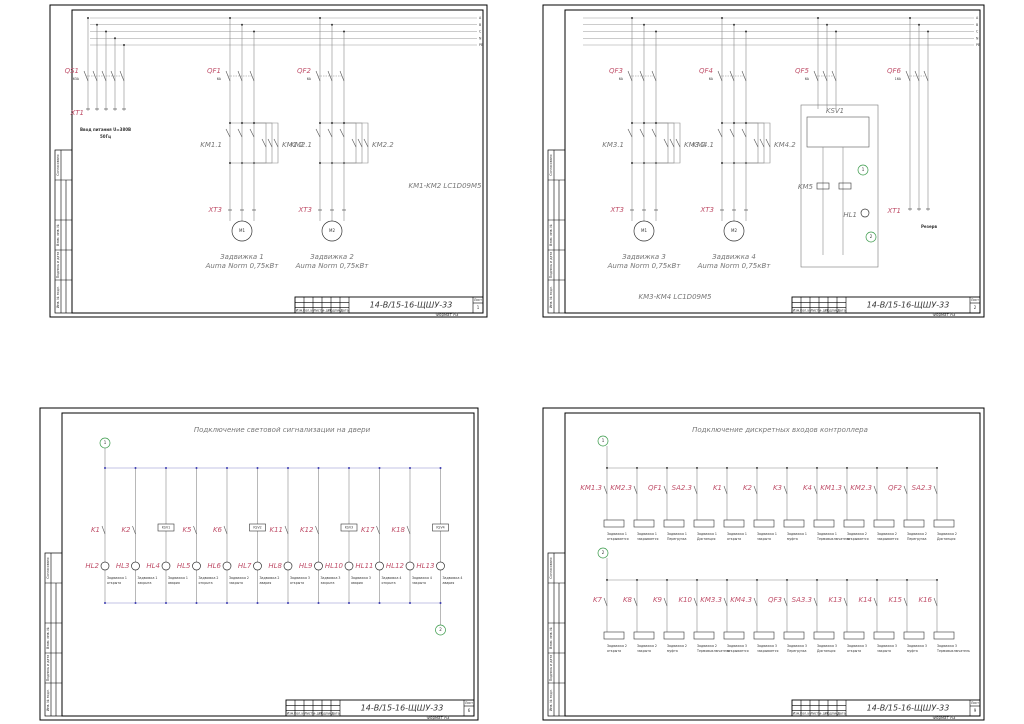  I want to click on breaker-rating: 63A, so click(76, 79).